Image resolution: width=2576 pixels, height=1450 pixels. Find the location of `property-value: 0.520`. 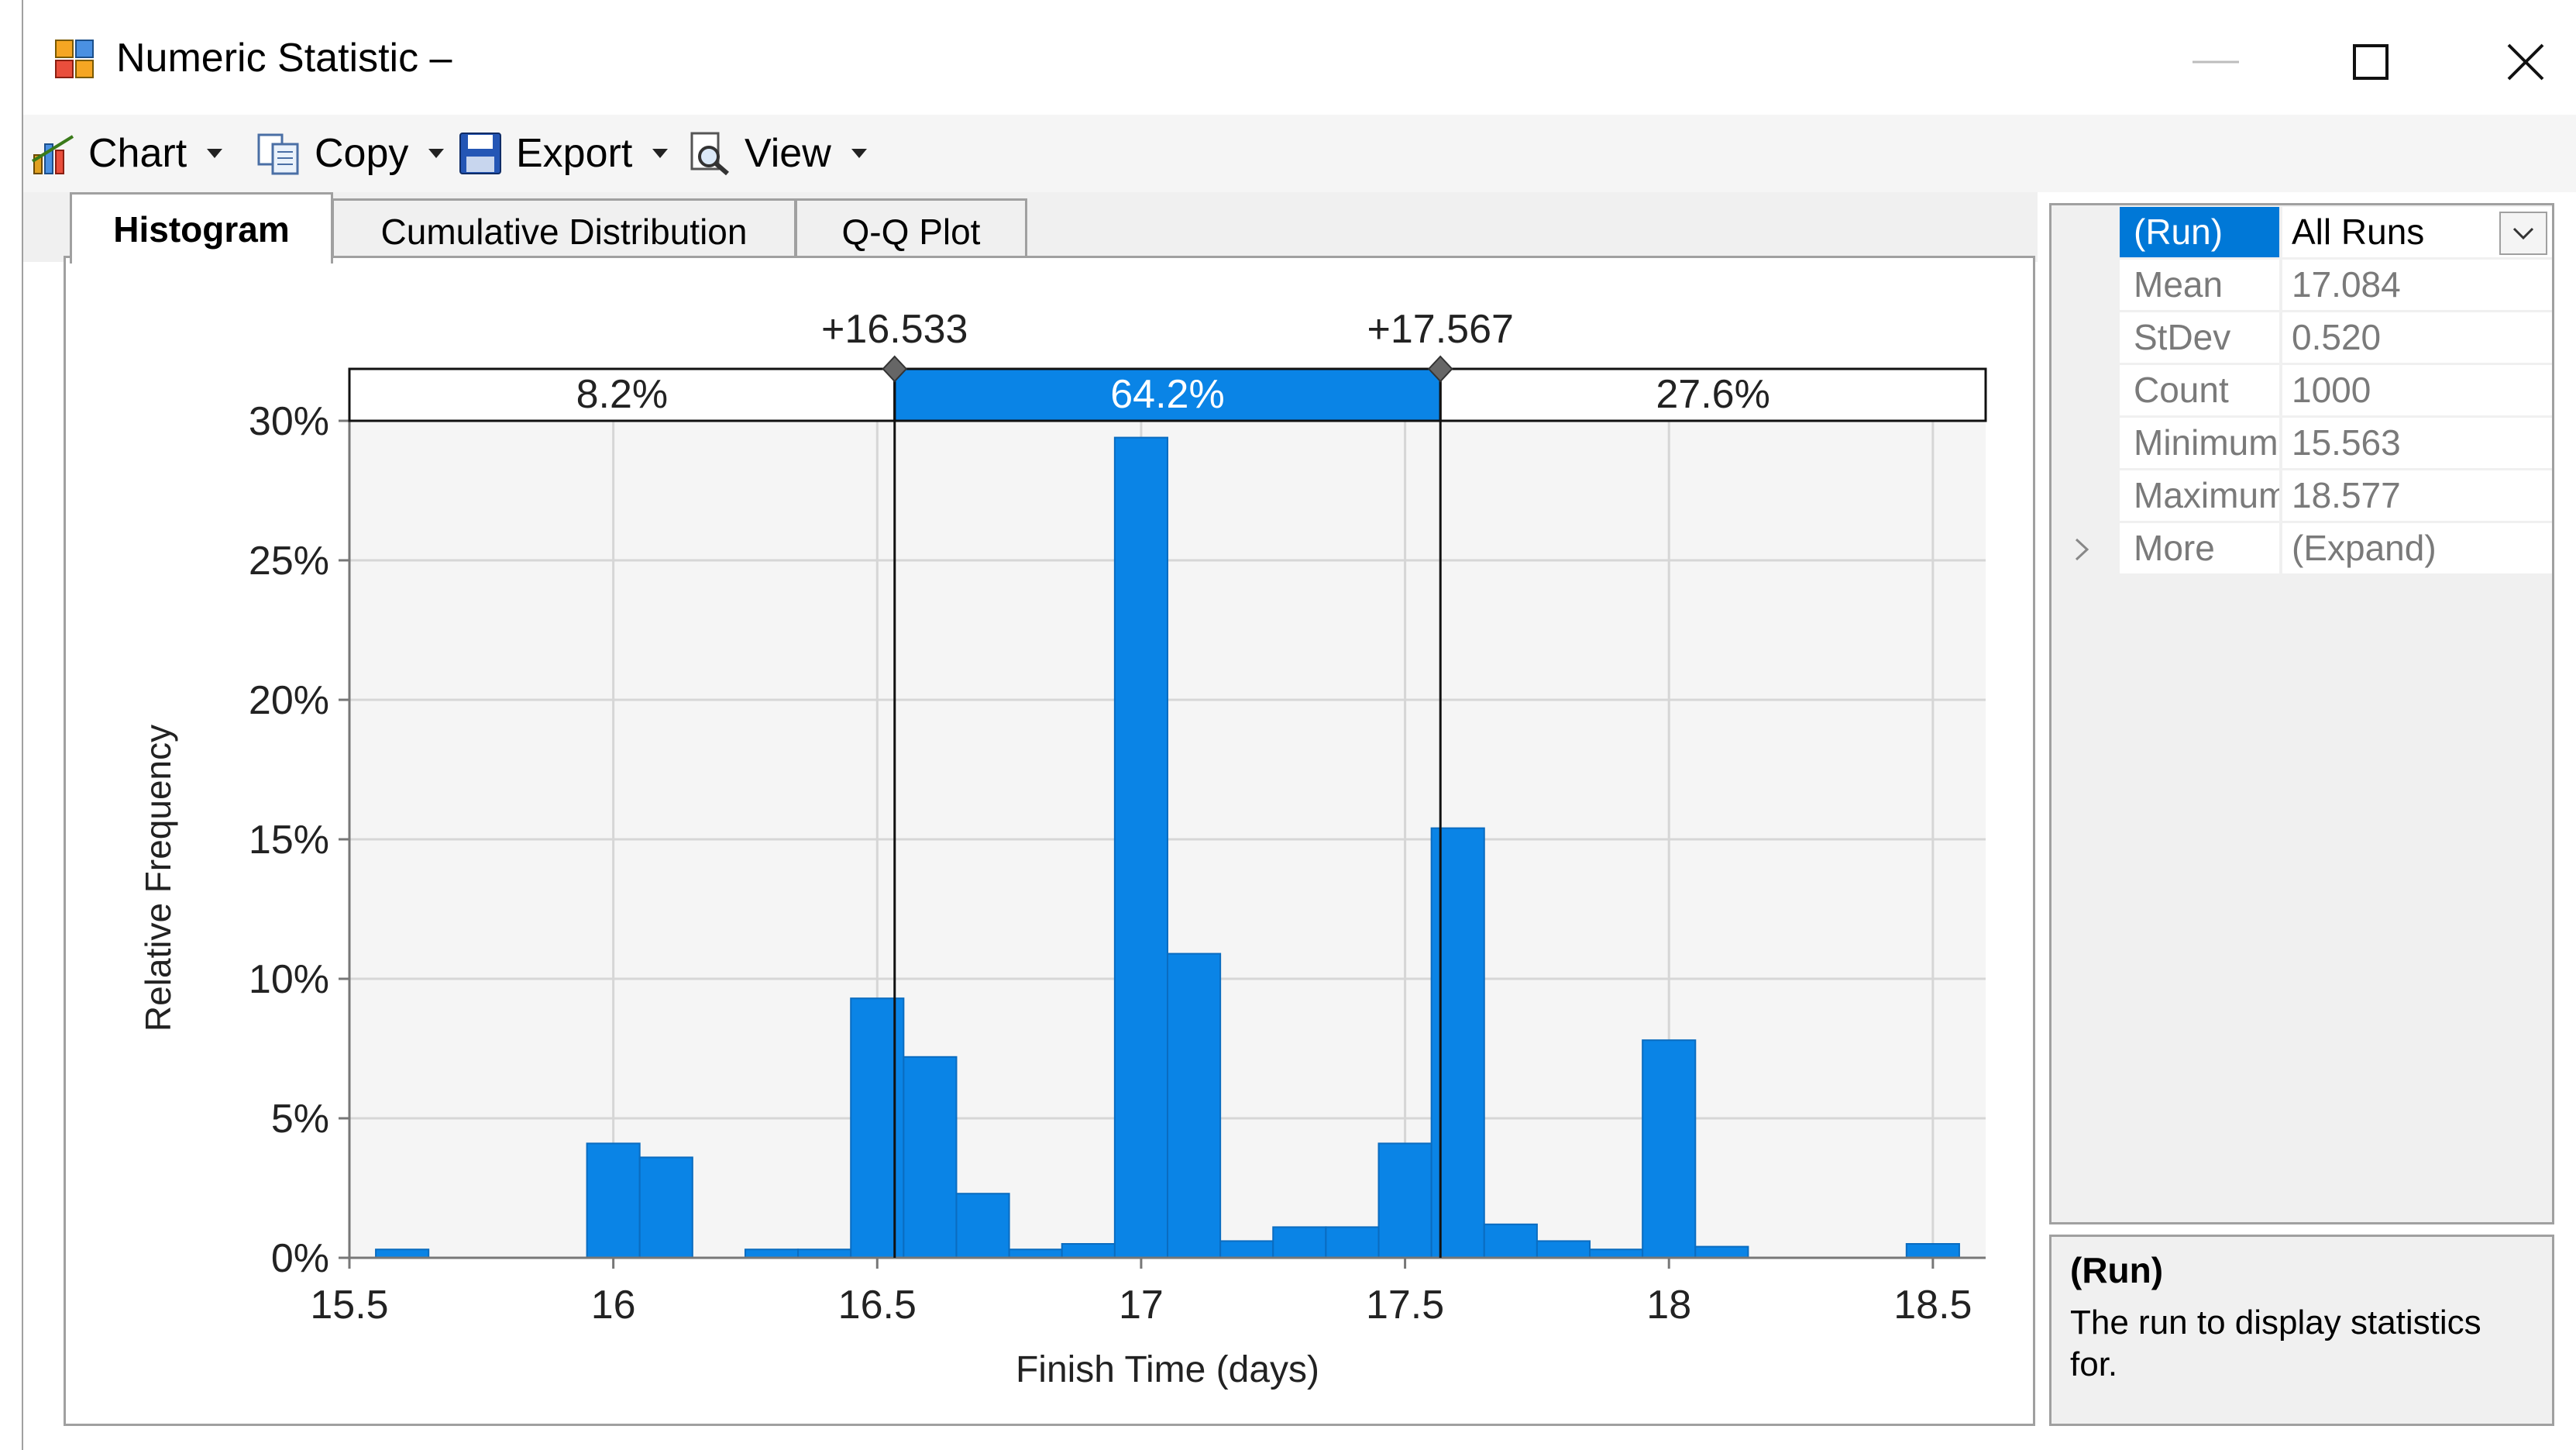

property-value: 0.520 is located at coordinates (2417, 337).